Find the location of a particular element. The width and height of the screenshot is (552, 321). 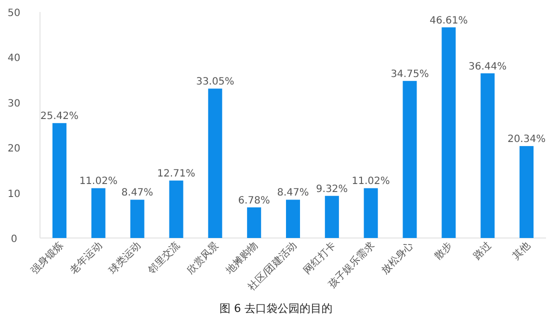

x-tick-label: 球类运动 is located at coordinates (125, 258).